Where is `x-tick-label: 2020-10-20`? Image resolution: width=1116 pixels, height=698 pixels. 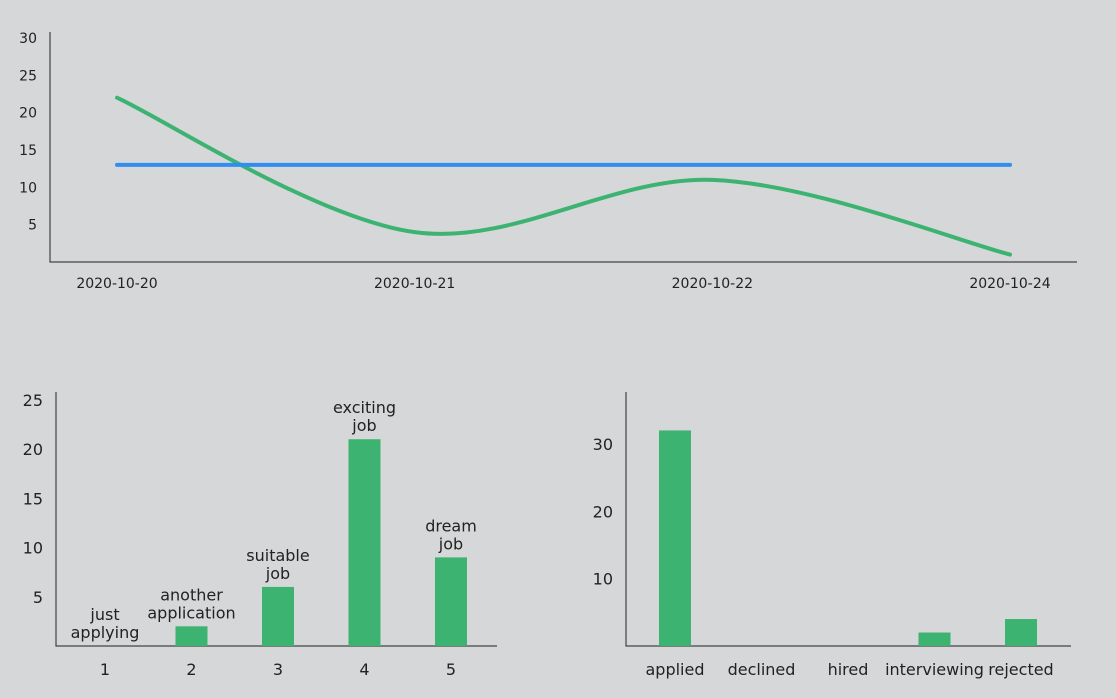 x-tick-label: 2020-10-20 is located at coordinates (116, 284).